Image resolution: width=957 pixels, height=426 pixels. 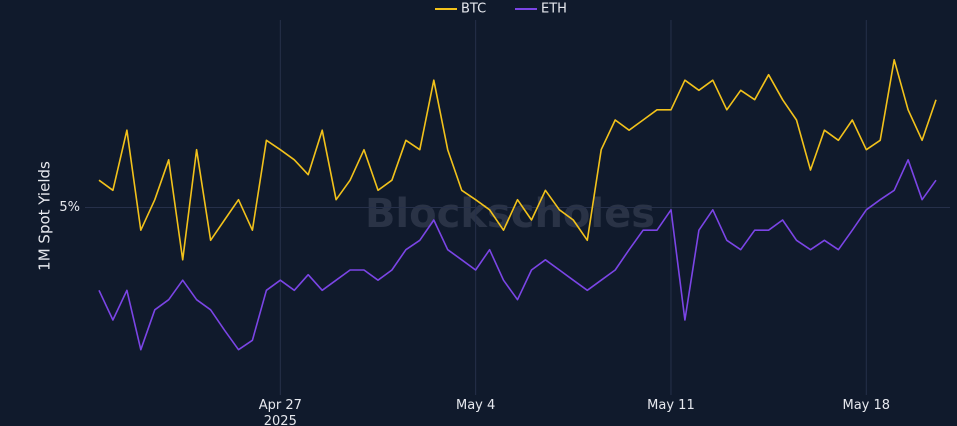 What do you see at coordinates (280, 412) in the screenshot?
I see `x-tick-label: Apr 27 2025` at bounding box center [280, 412].